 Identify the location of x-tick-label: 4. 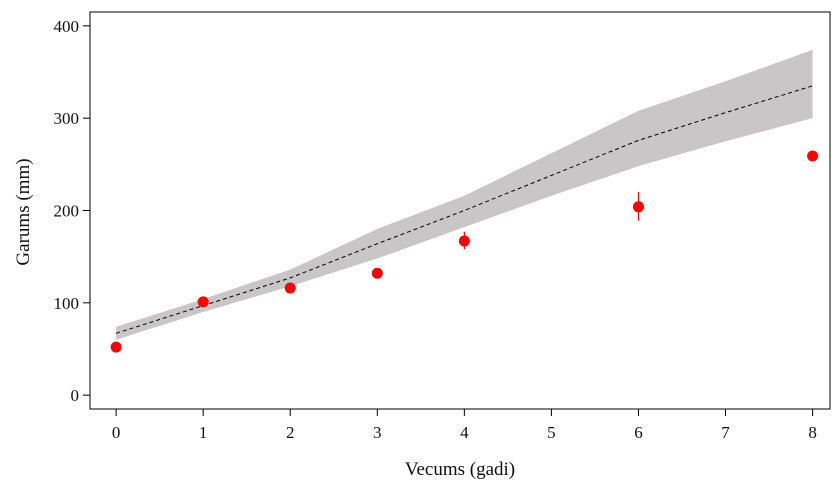
(464, 432).